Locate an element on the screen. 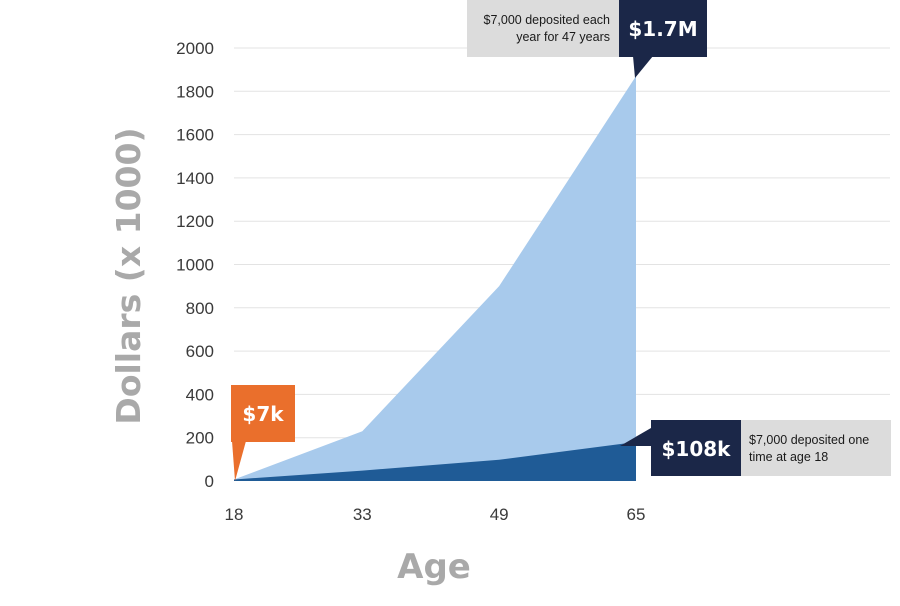  y-tick-label: 200 is located at coordinates (200, 438).